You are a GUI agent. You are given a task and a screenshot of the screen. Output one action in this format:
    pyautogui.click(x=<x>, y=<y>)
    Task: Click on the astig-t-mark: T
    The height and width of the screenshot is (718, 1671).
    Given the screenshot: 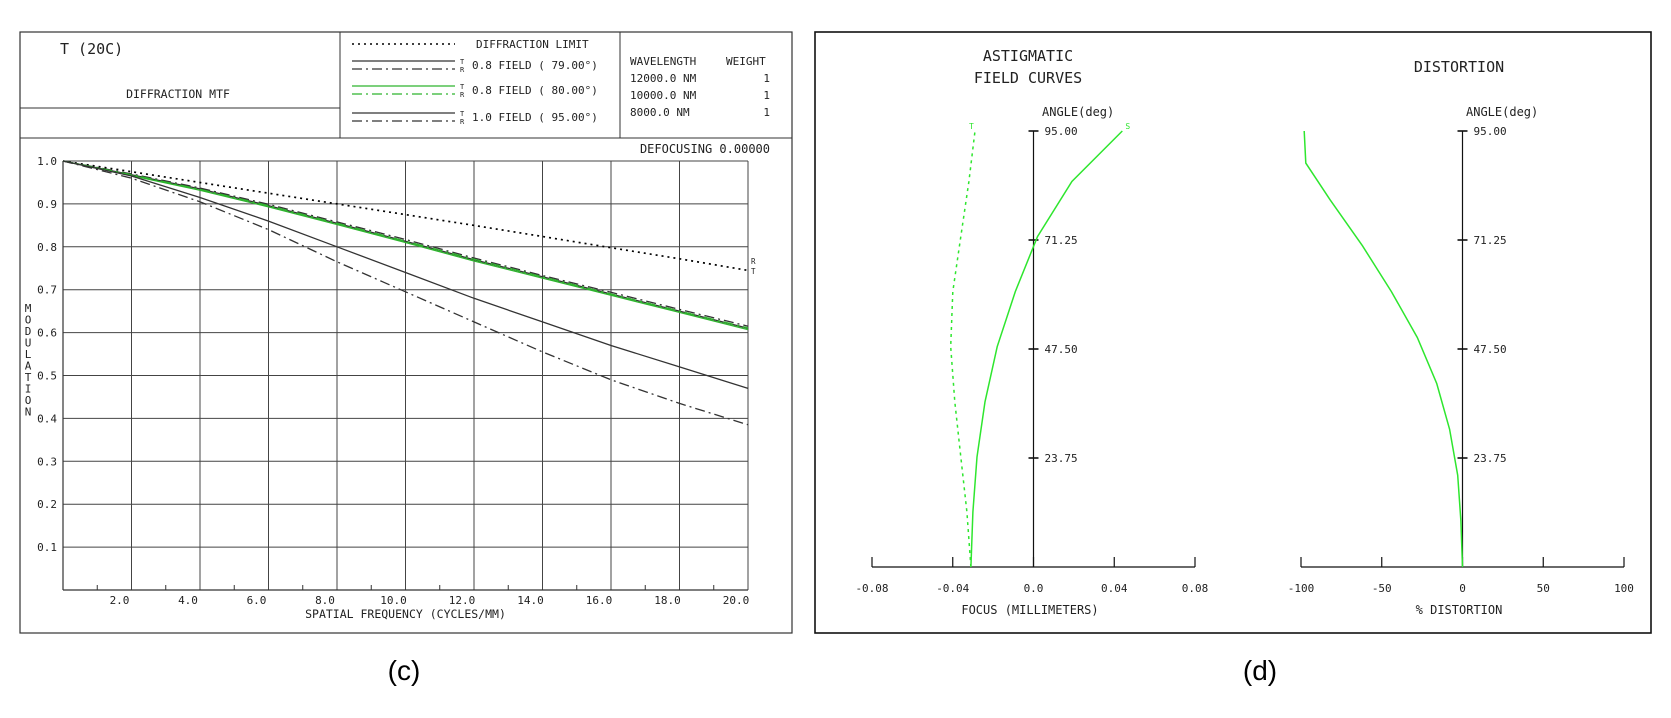 What is the action you would take?
    pyautogui.click(x=971, y=126)
    